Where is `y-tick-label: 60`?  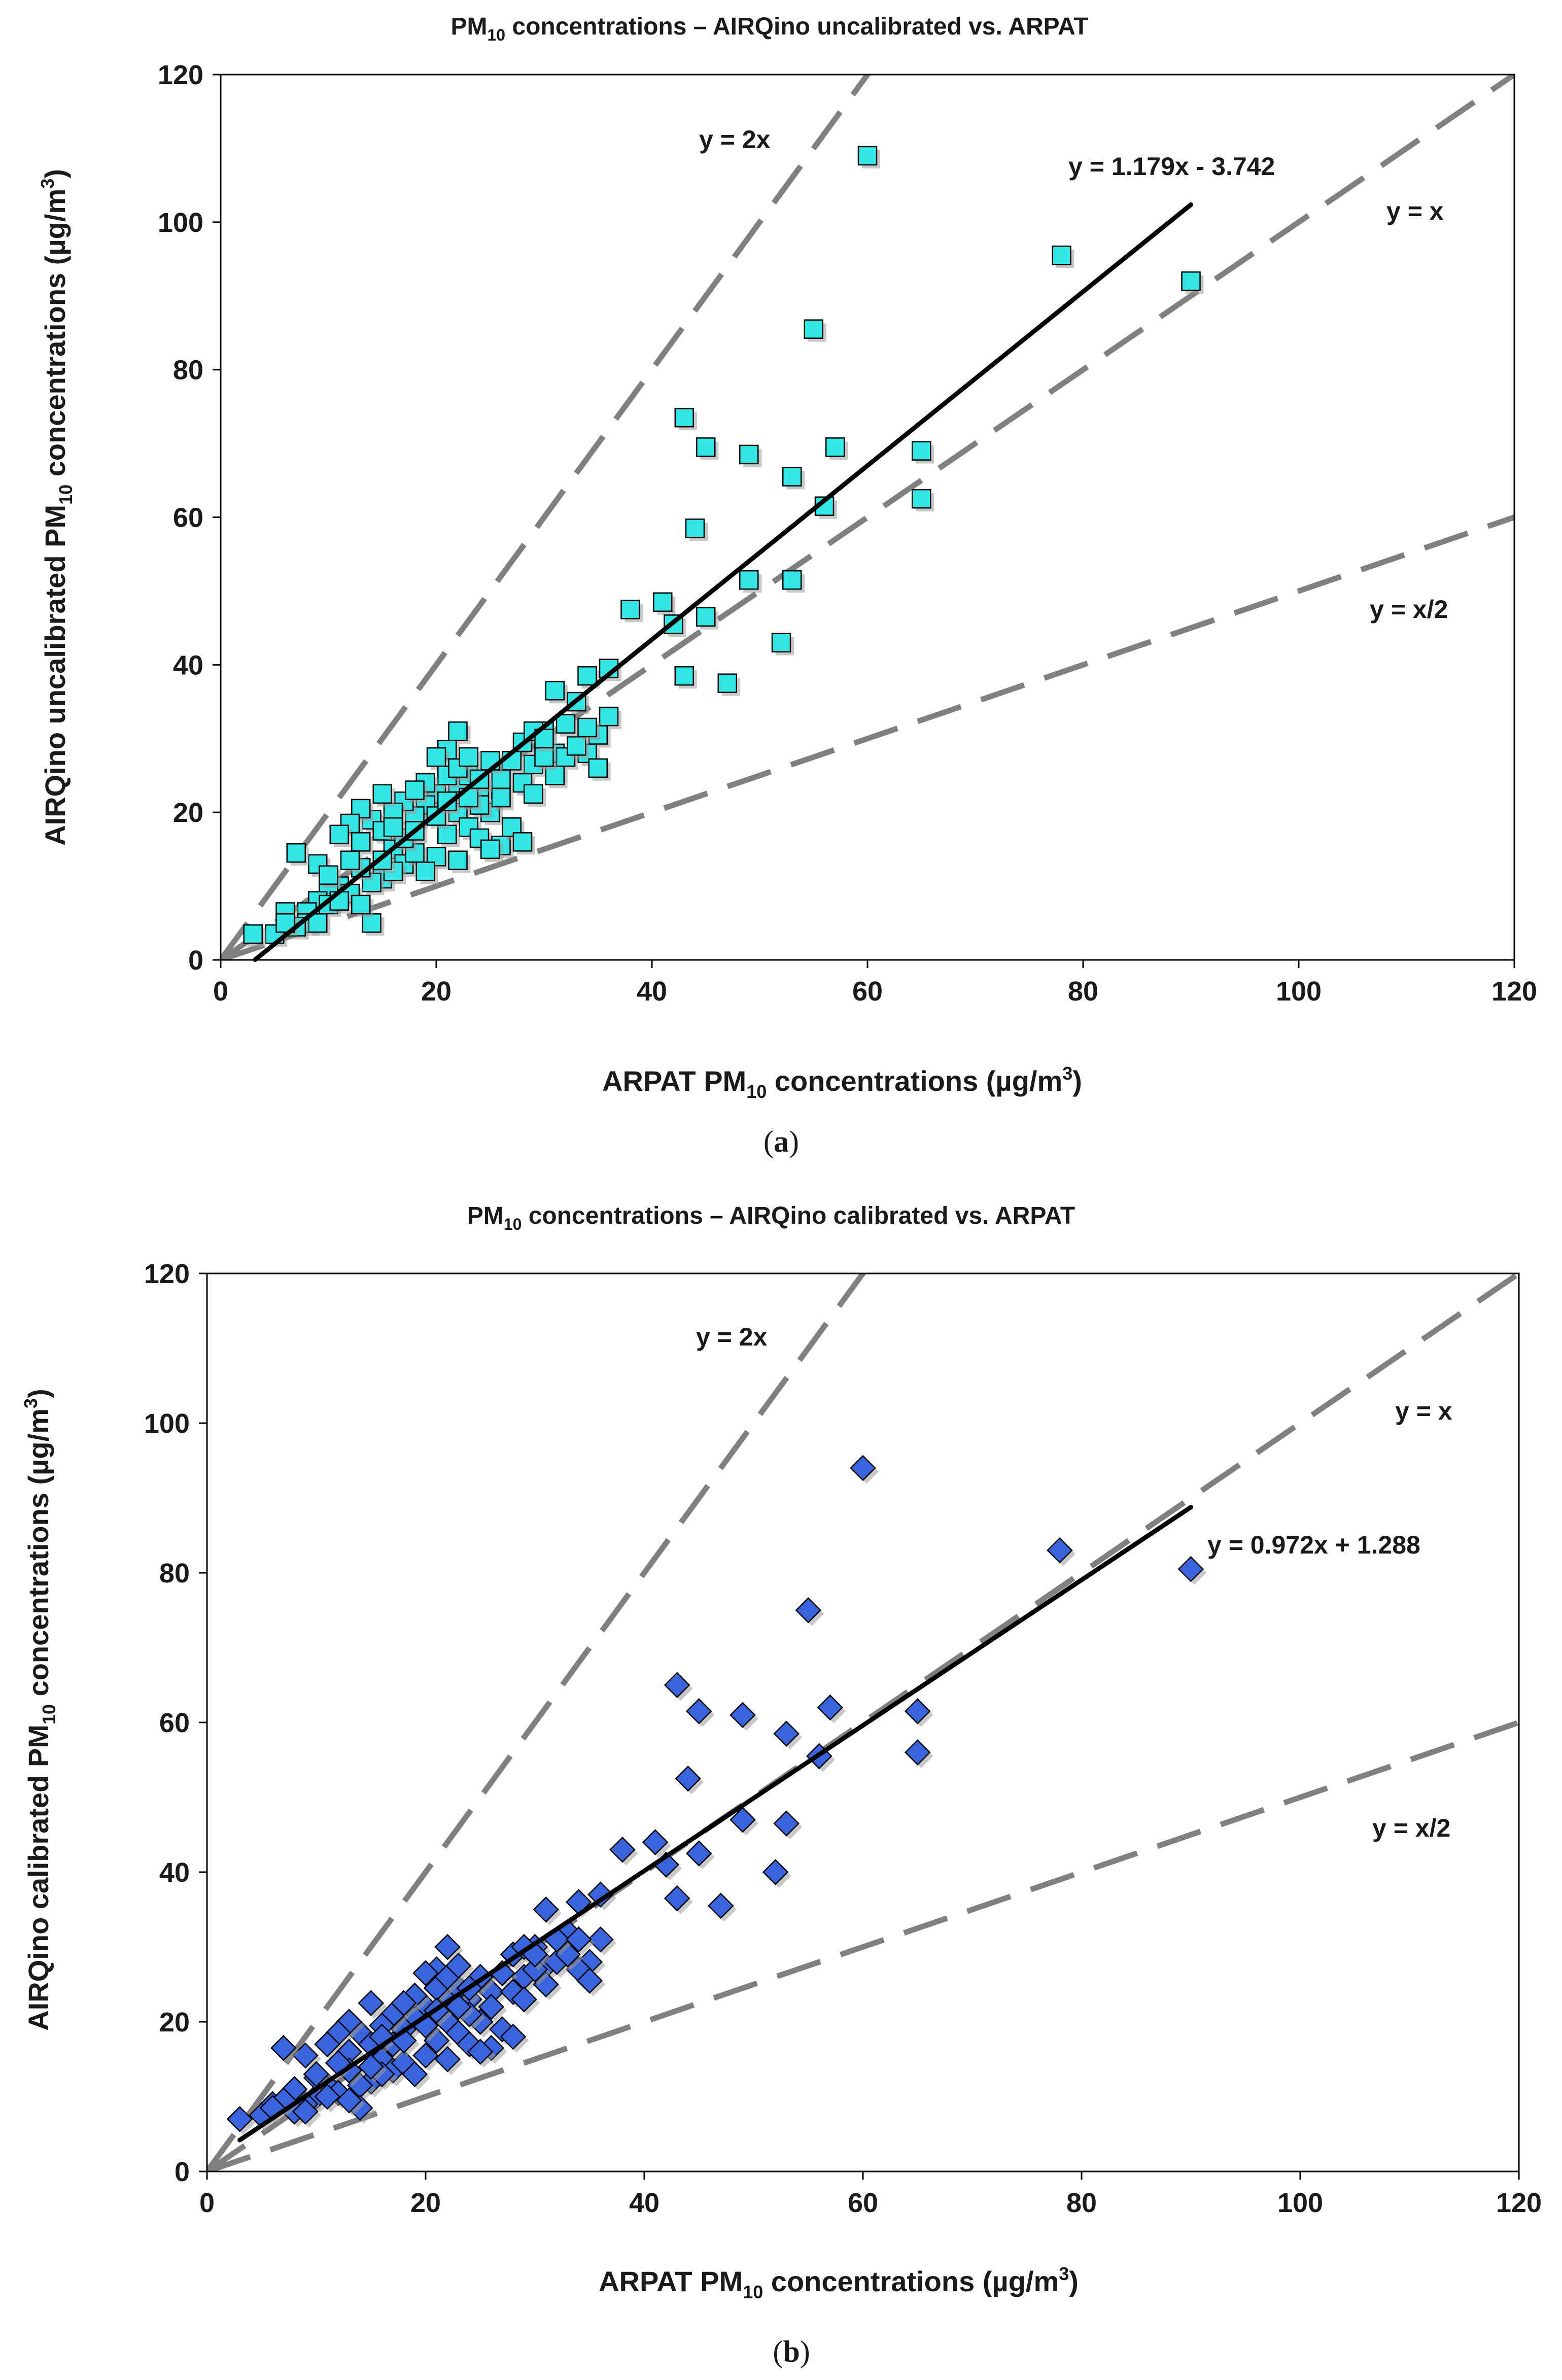 y-tick-label: 60 is located at coordinates (188, 518).